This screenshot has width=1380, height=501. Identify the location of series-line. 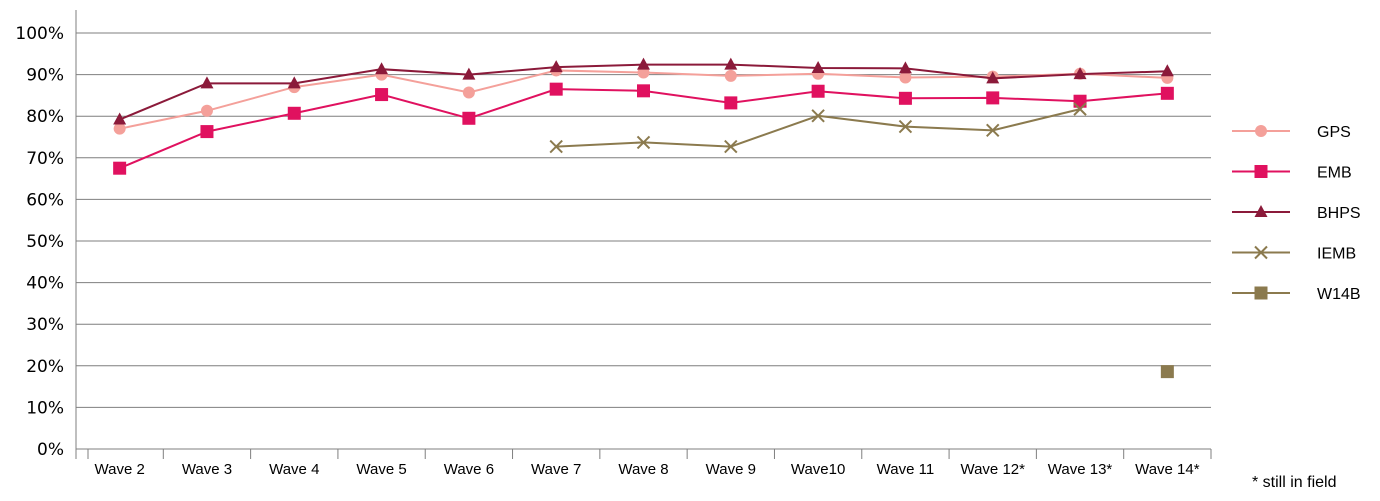
(644, 128).